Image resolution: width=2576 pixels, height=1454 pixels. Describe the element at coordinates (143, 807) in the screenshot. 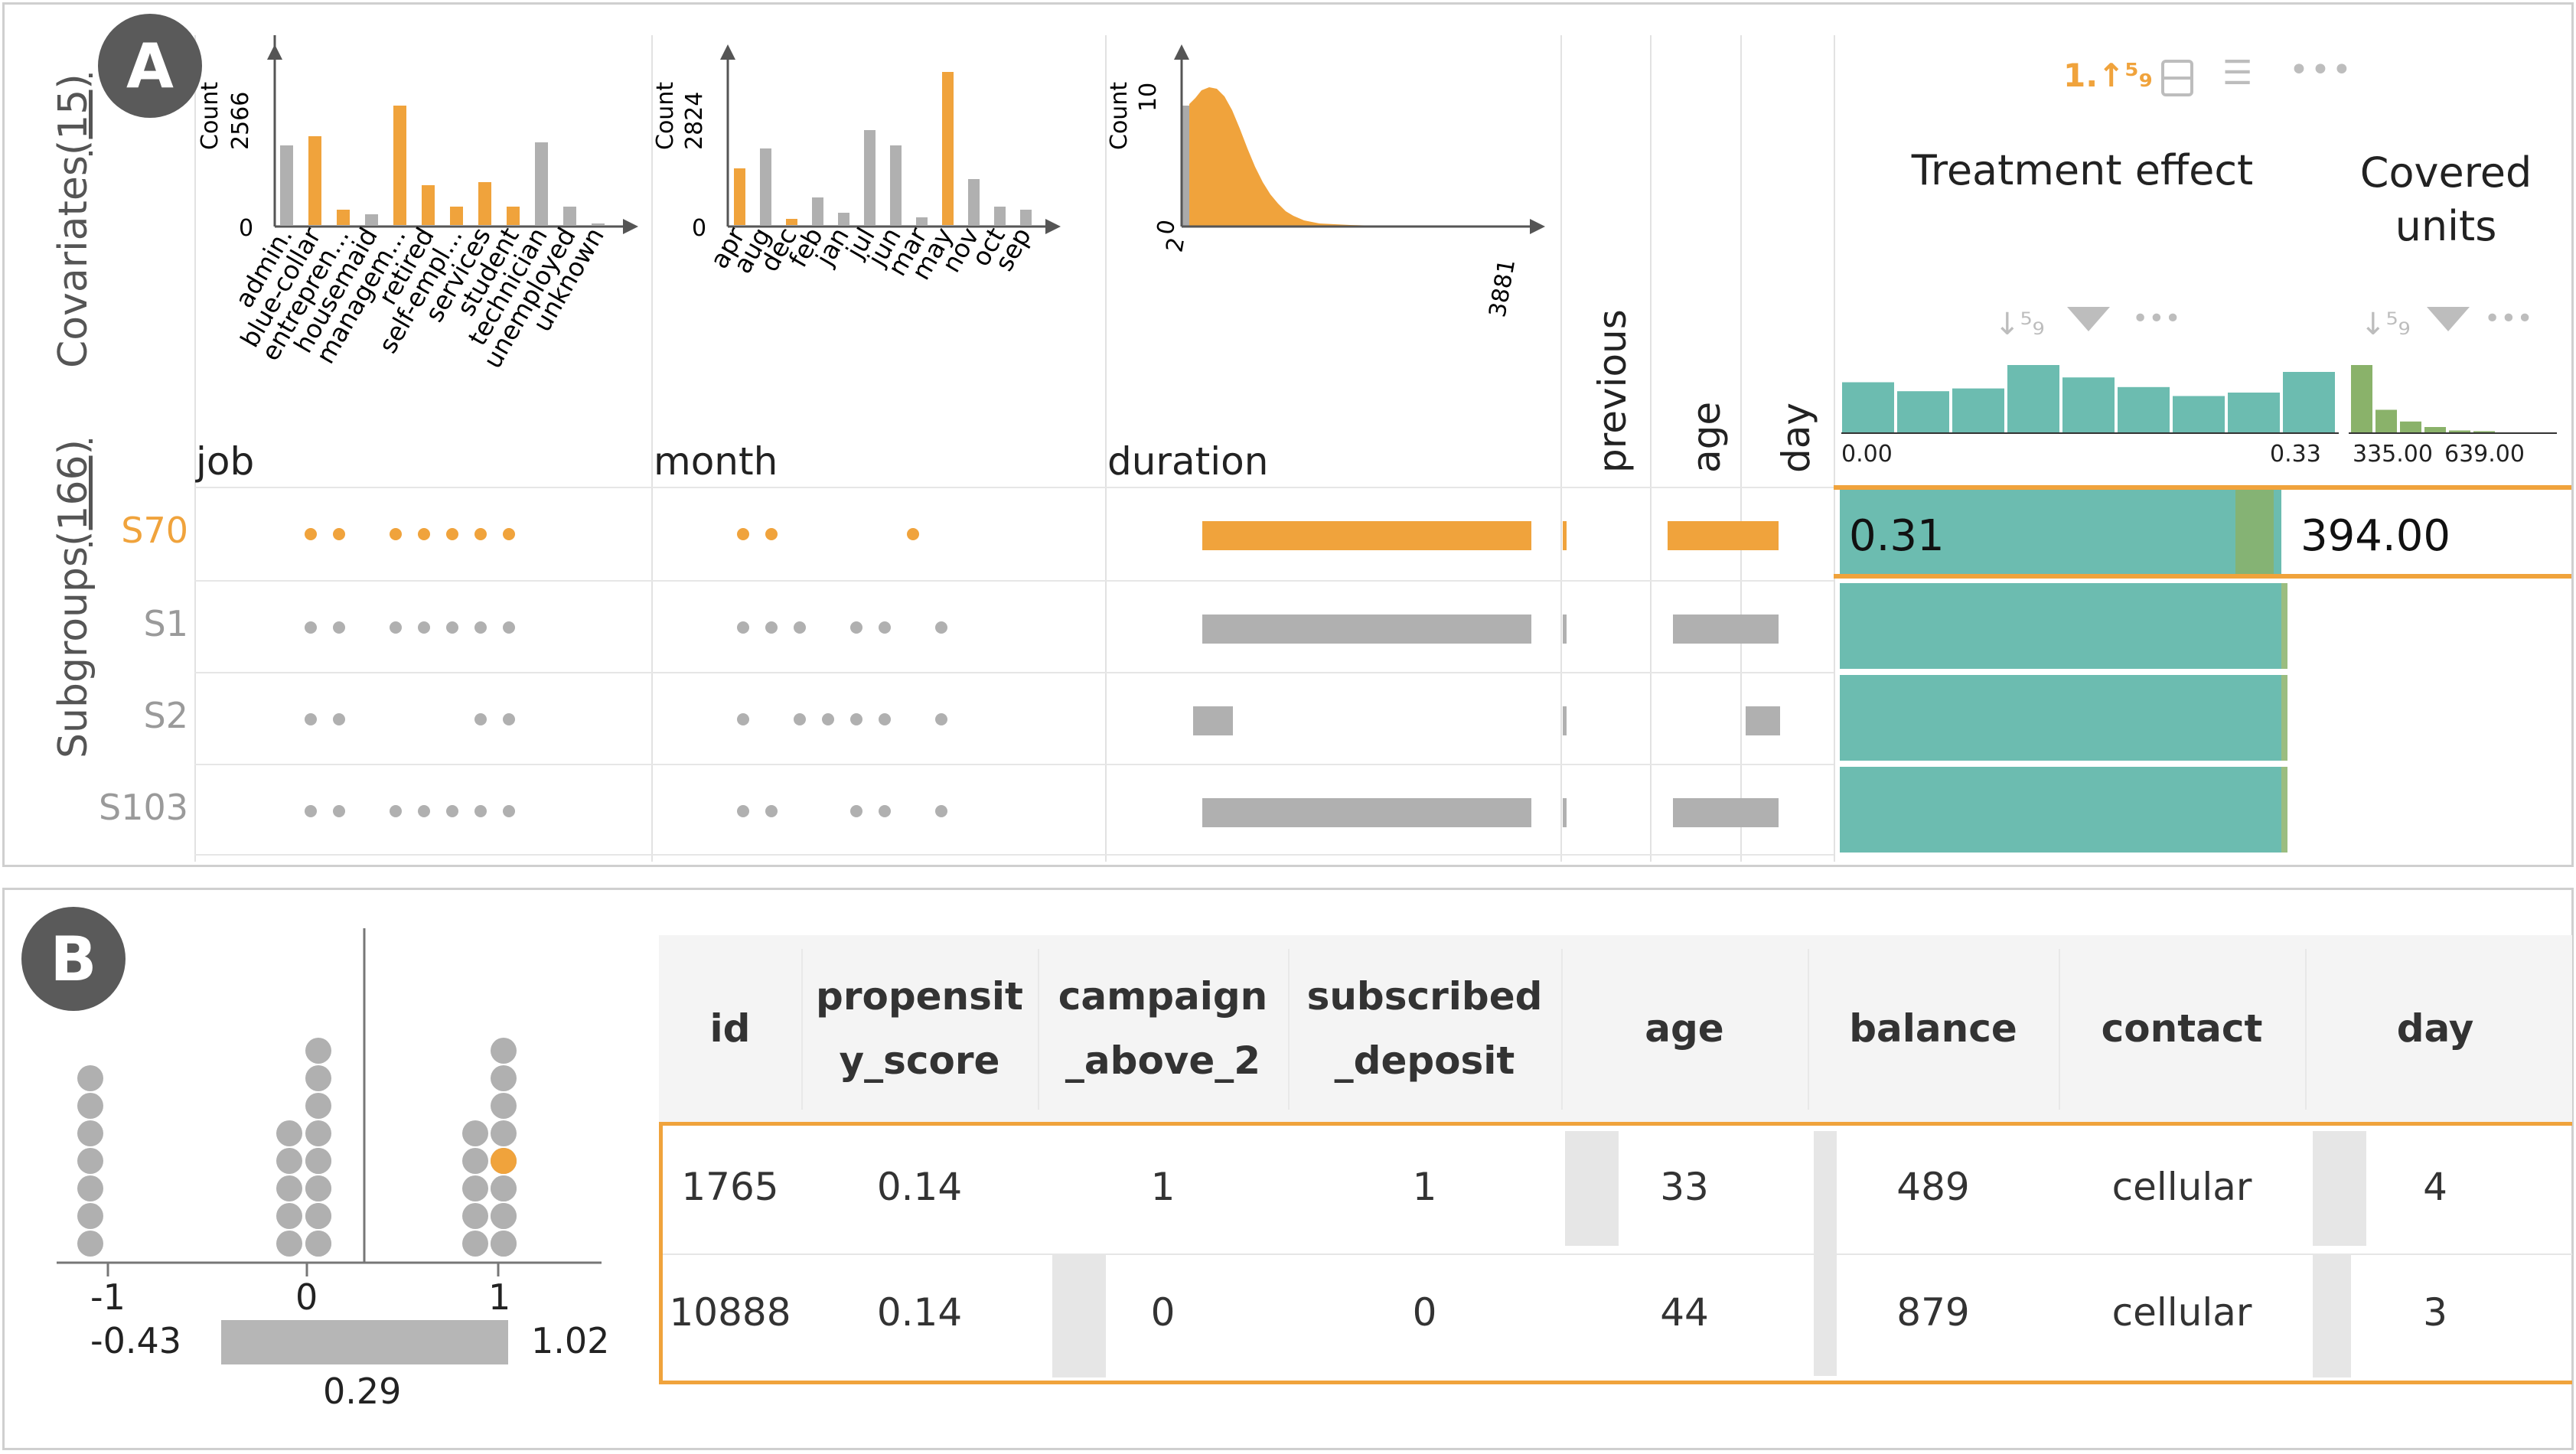

I see `subgroup-id: S103` at that location.